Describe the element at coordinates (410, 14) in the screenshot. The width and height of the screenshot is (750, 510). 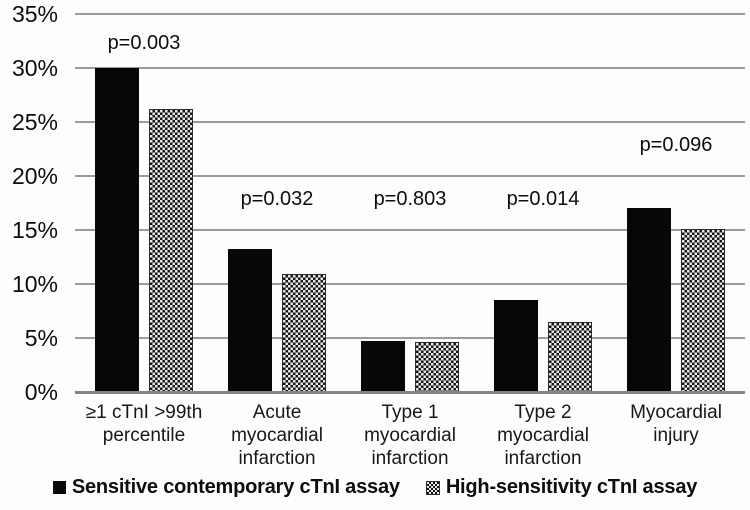
I see `gridline-35pct` at that location.